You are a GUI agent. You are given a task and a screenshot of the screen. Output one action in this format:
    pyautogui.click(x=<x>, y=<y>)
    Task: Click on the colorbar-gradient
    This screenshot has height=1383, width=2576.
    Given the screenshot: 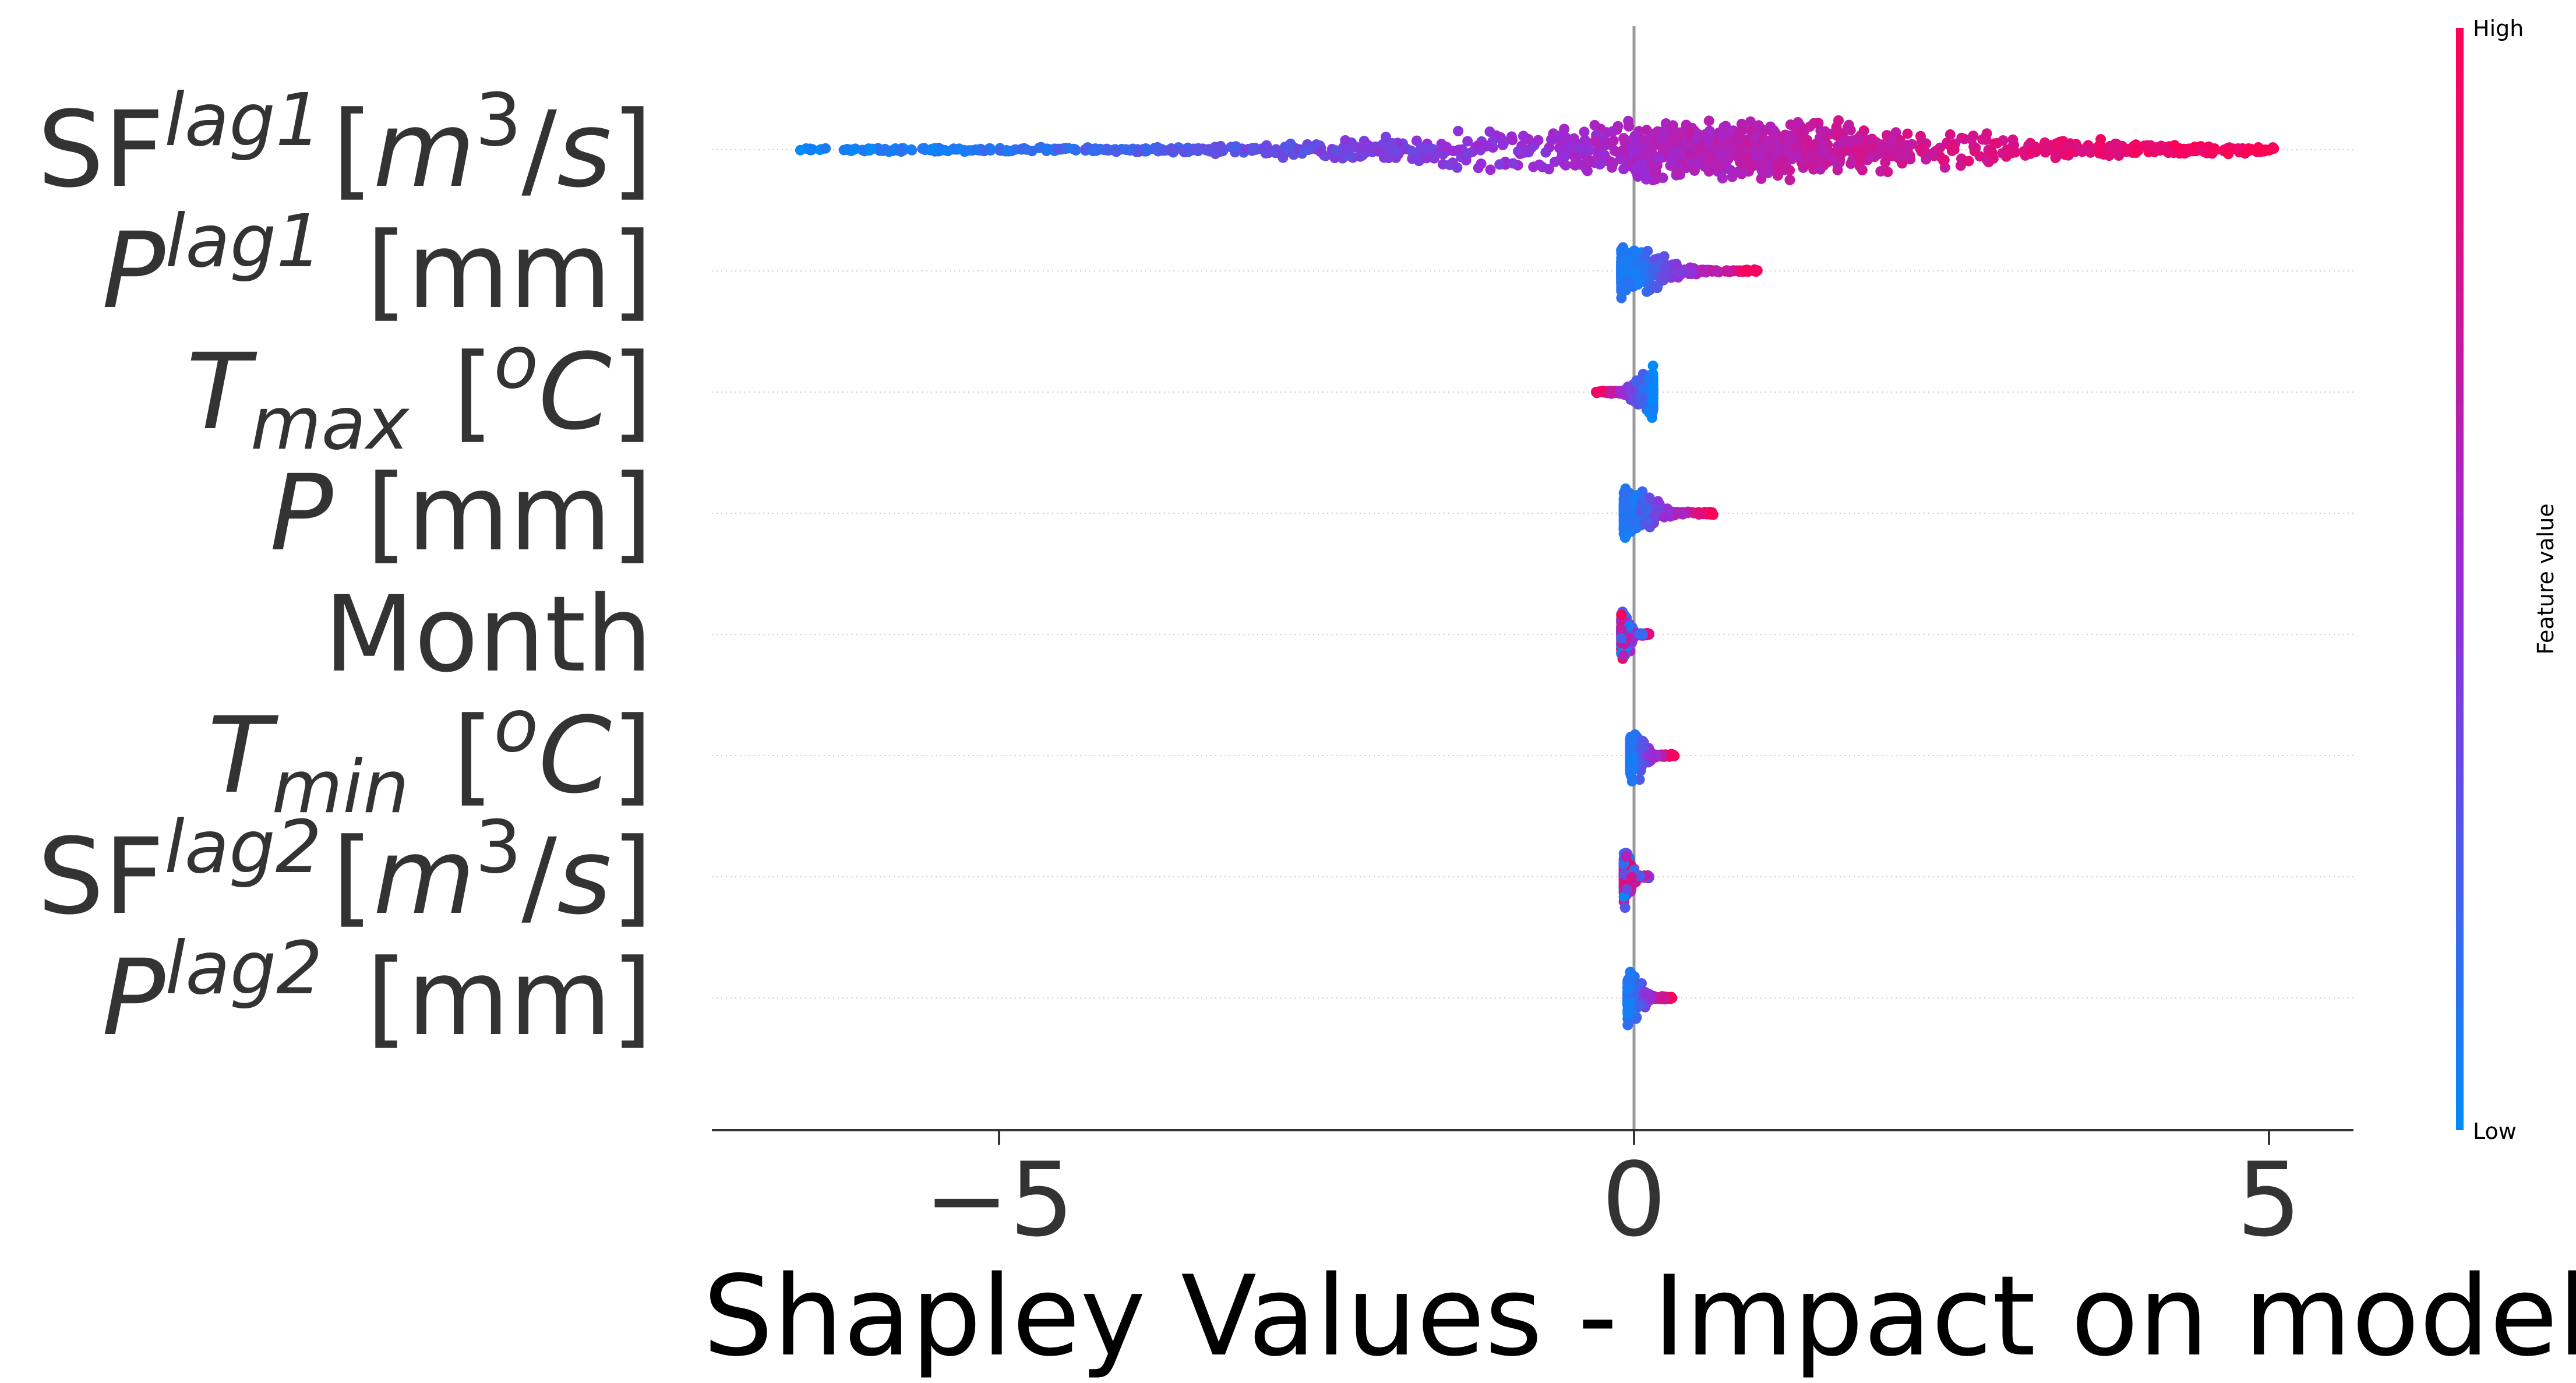 What is the action you would take?
    pyautogui.click(x=2460, y=579)
    